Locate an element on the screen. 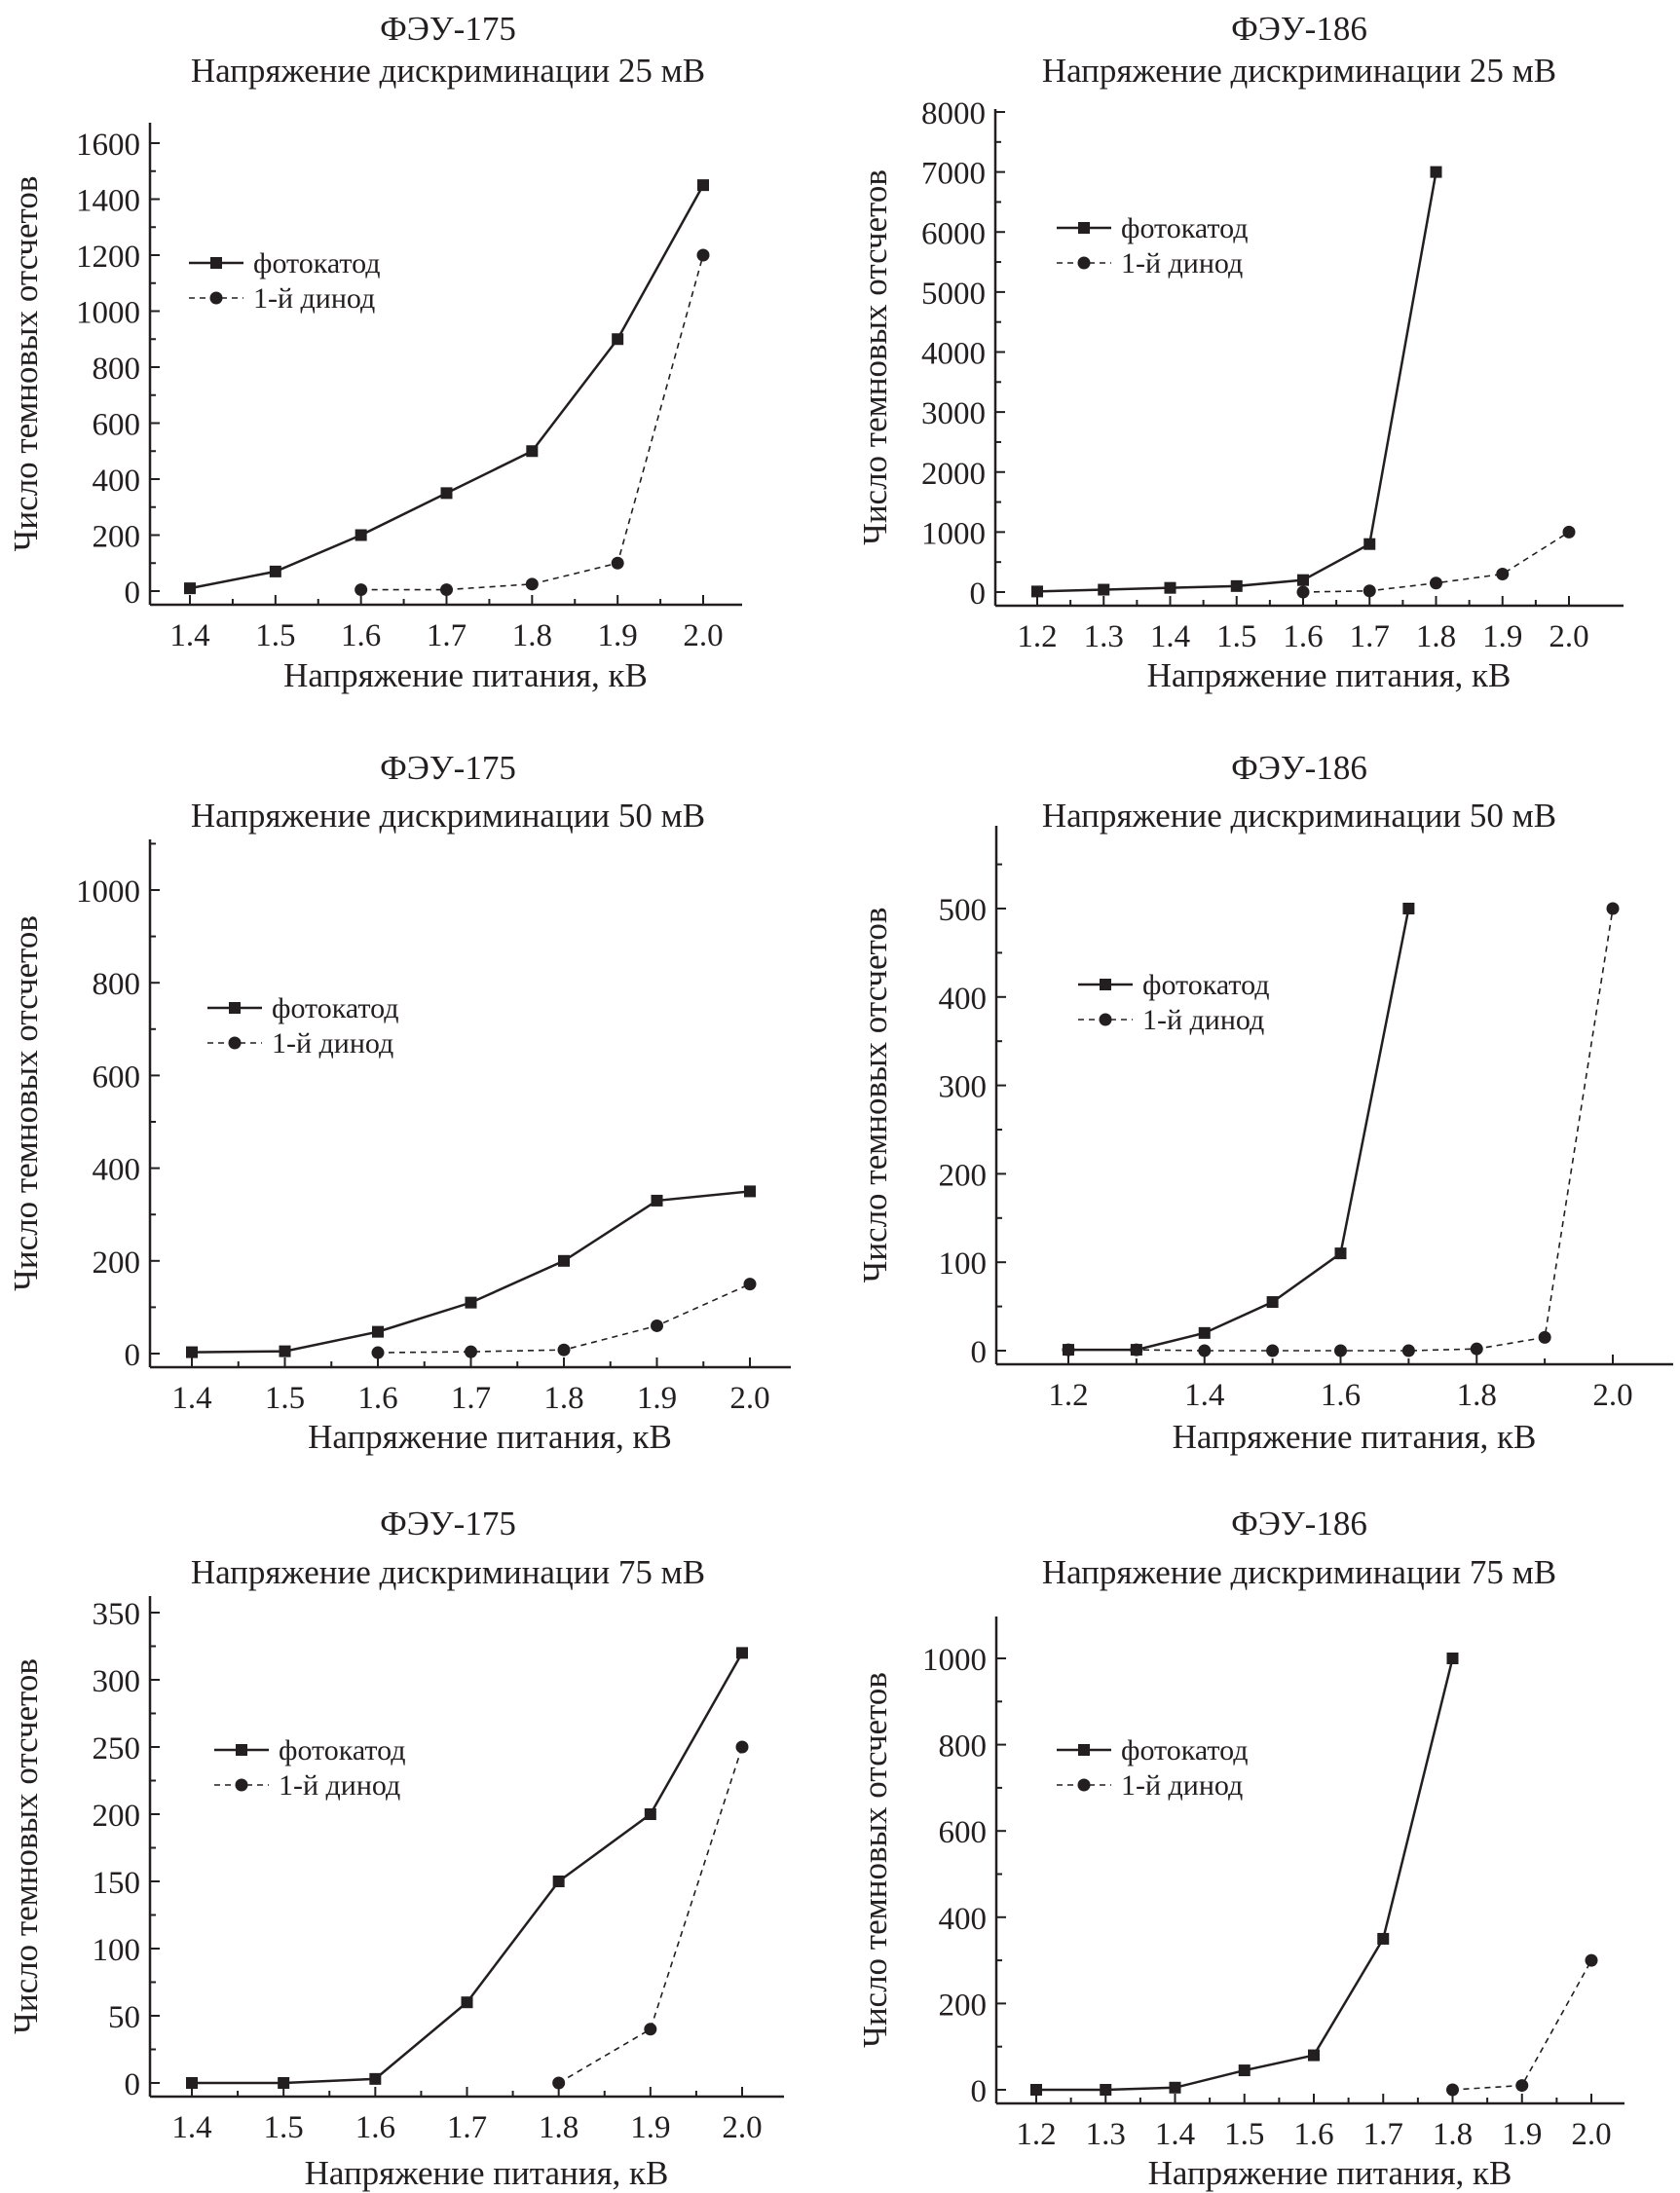 The height and width of the screenshot is (2193, 1680). y-tick-label: 3000 is located at coordinates (953, 413).